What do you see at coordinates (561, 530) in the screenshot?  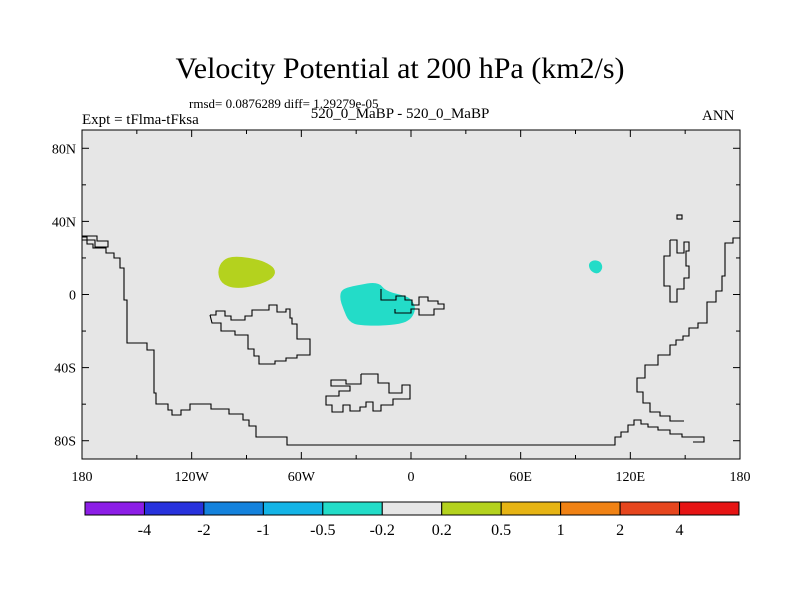 I see `colorbar-label: 1` at bounding box center [561, 530].